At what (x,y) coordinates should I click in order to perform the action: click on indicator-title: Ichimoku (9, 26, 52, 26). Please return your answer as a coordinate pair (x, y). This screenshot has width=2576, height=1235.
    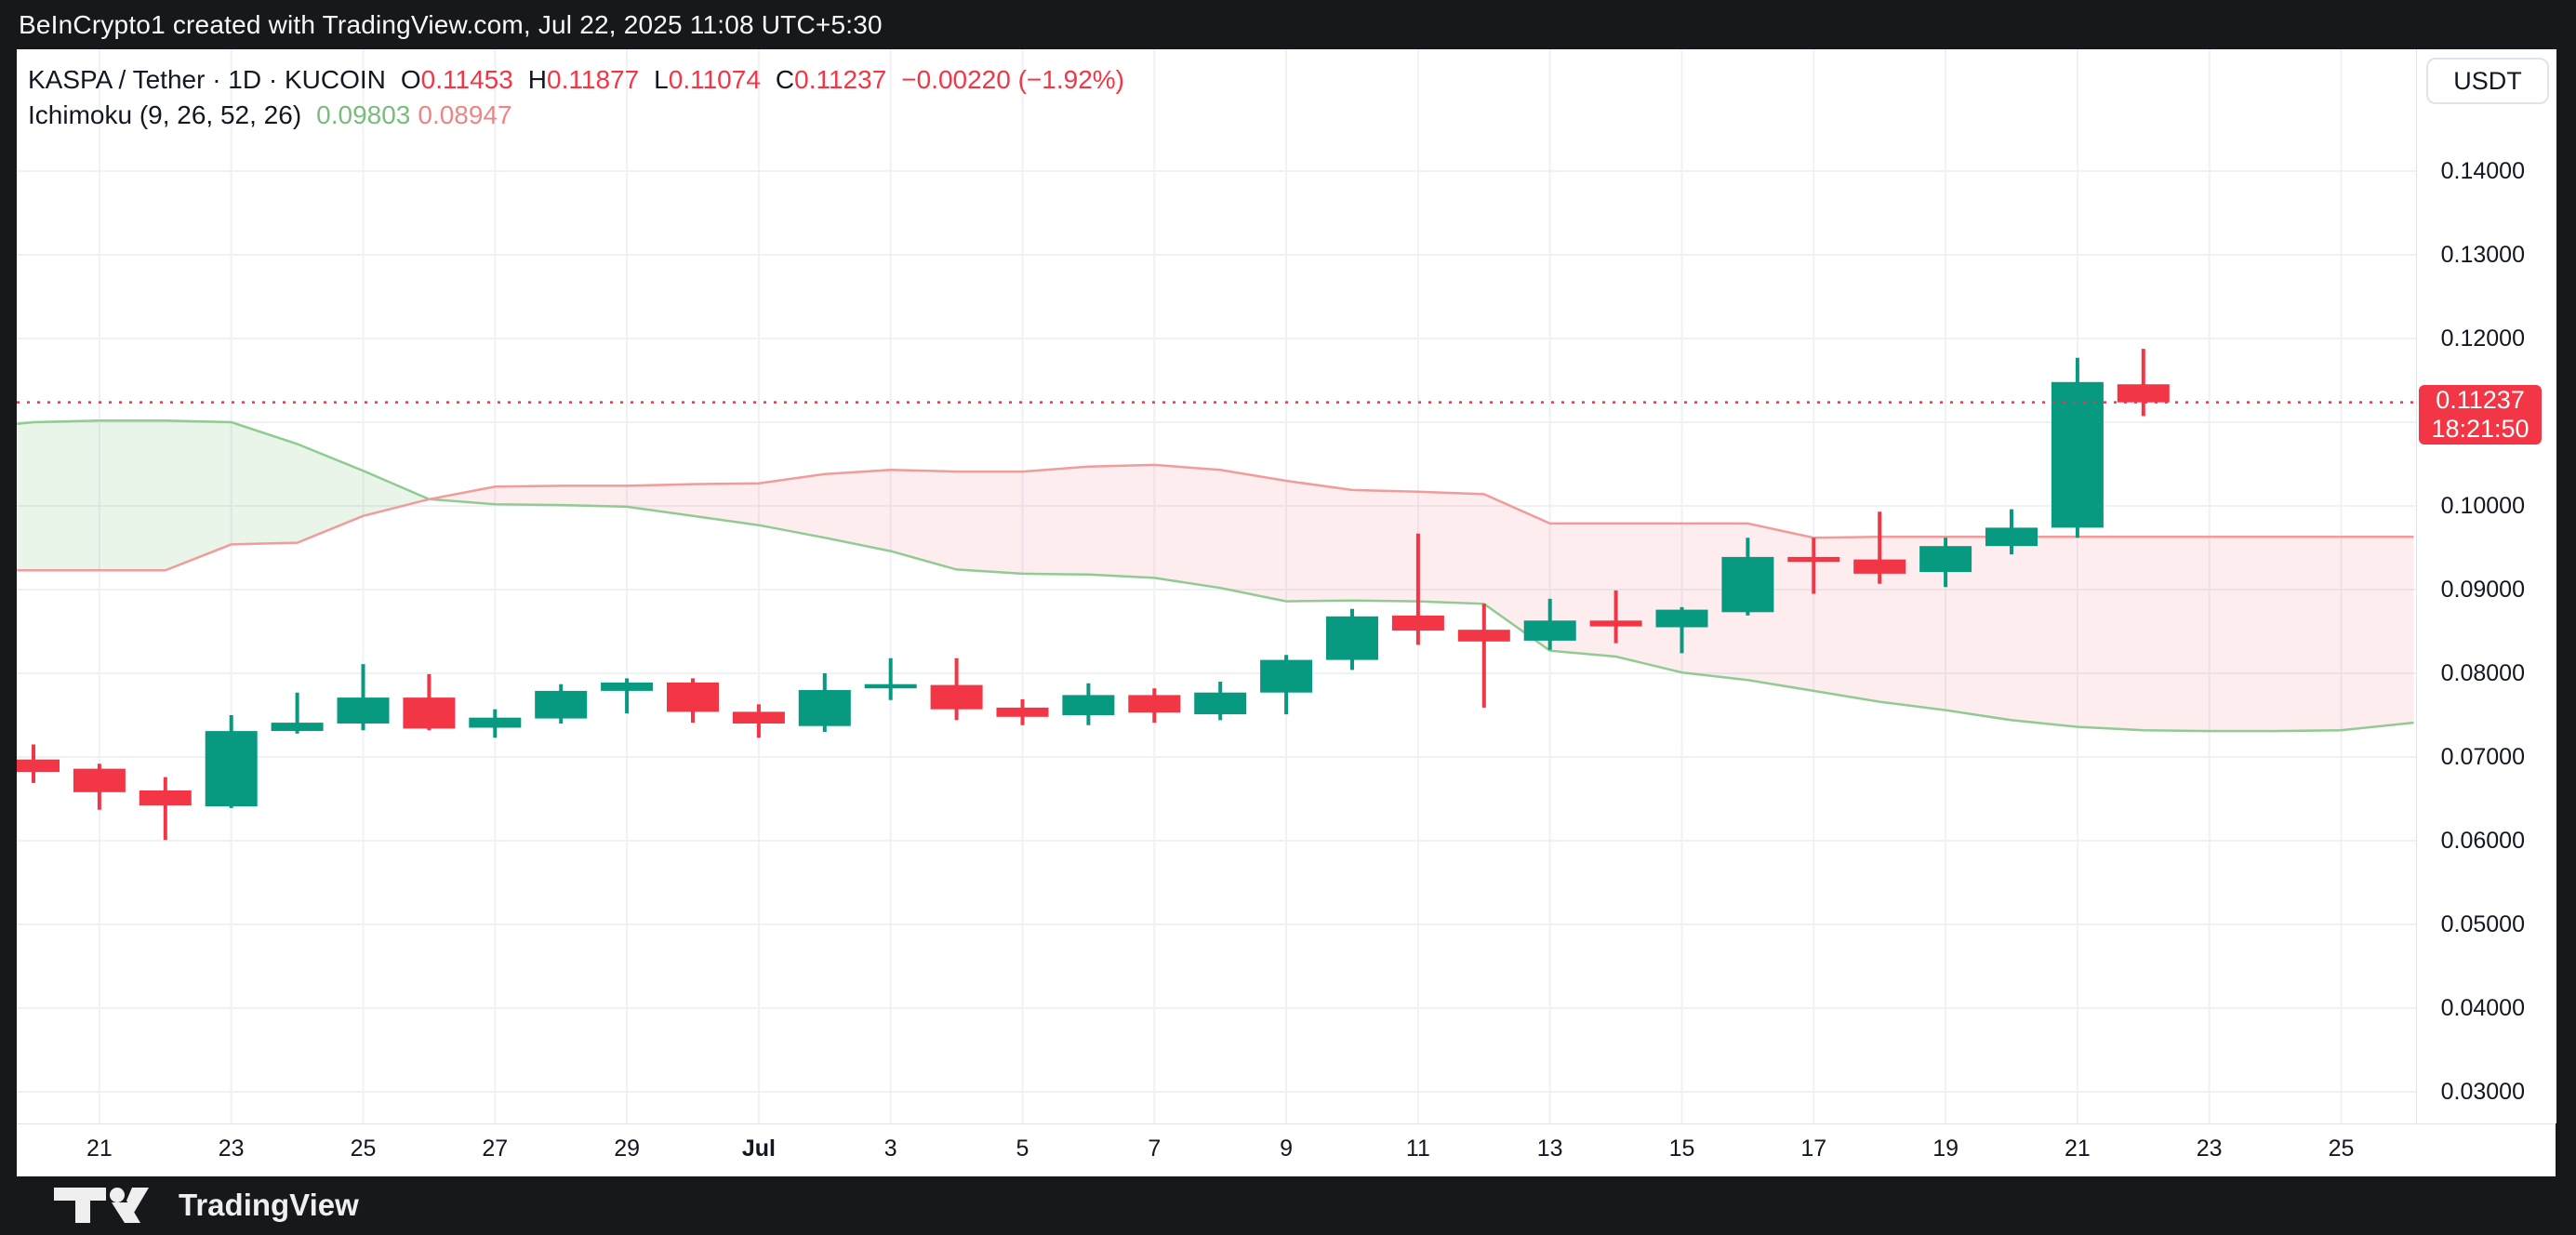
    Looking at the image, I should click on (165, 114).